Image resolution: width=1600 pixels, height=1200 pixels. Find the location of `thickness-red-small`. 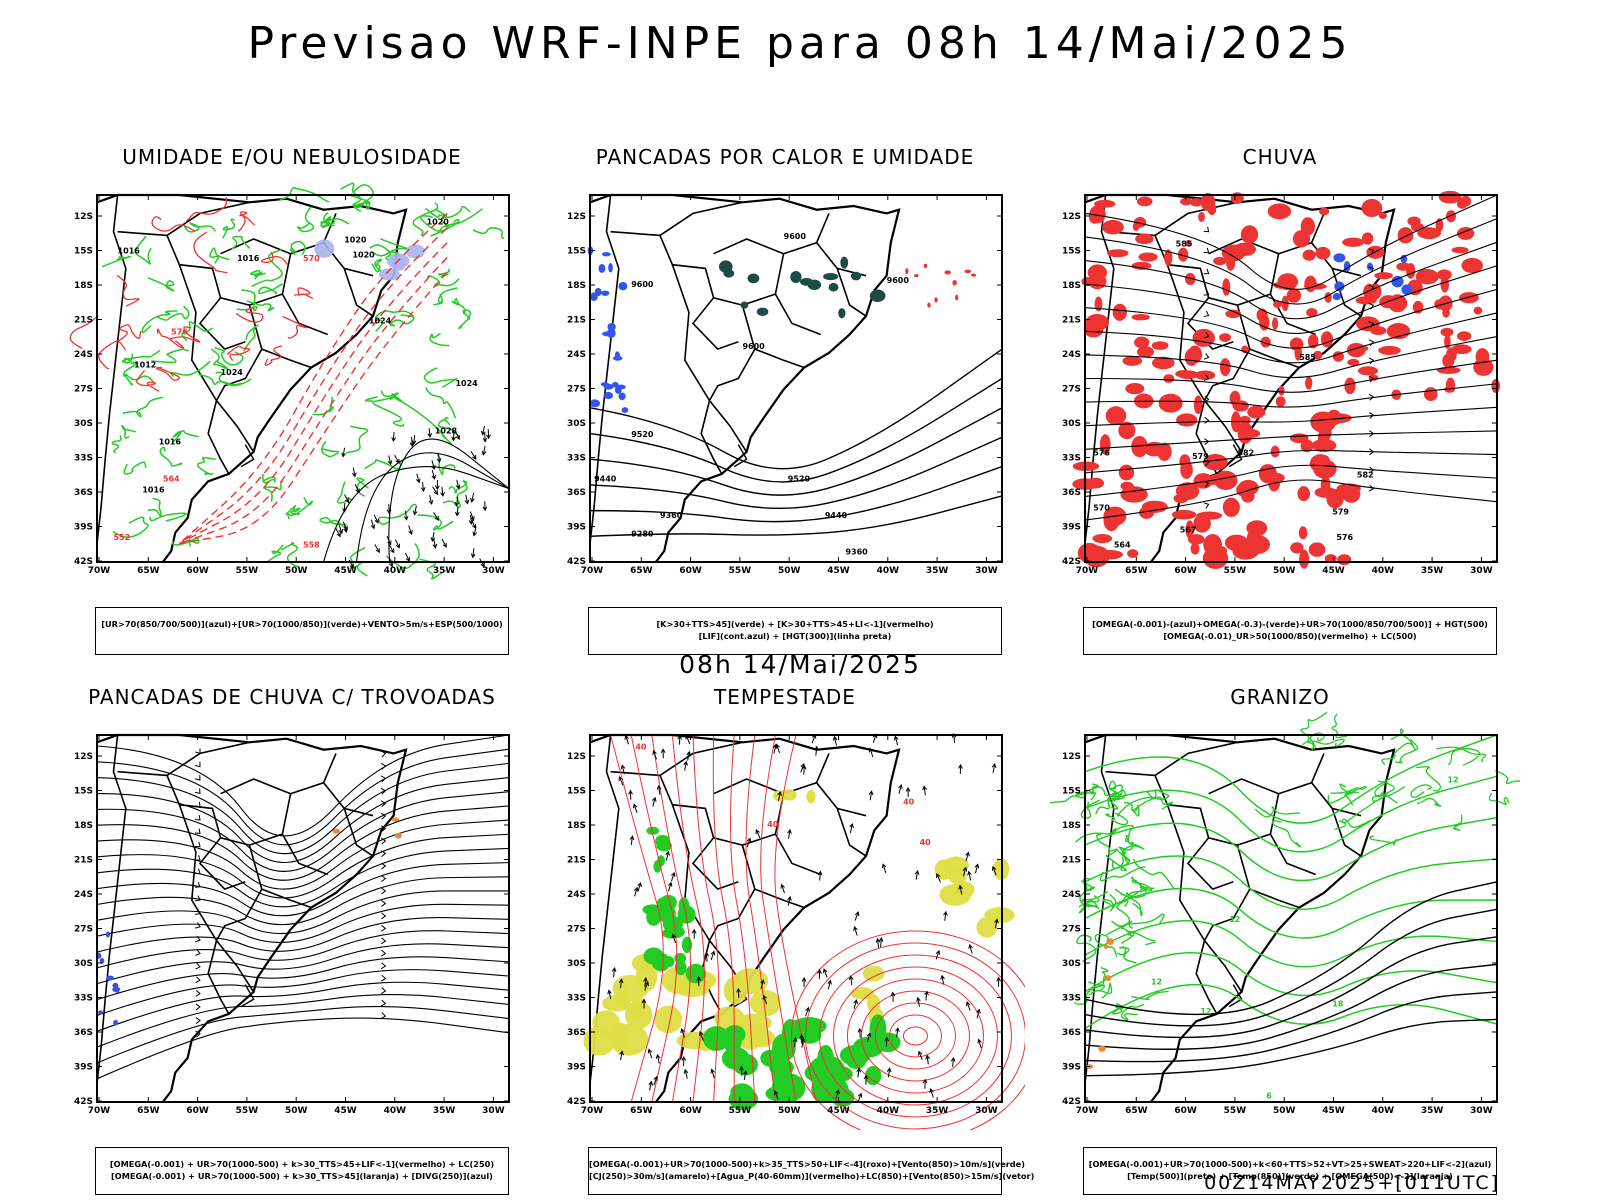

thickness-red-small is located at coordinates (84, 332).